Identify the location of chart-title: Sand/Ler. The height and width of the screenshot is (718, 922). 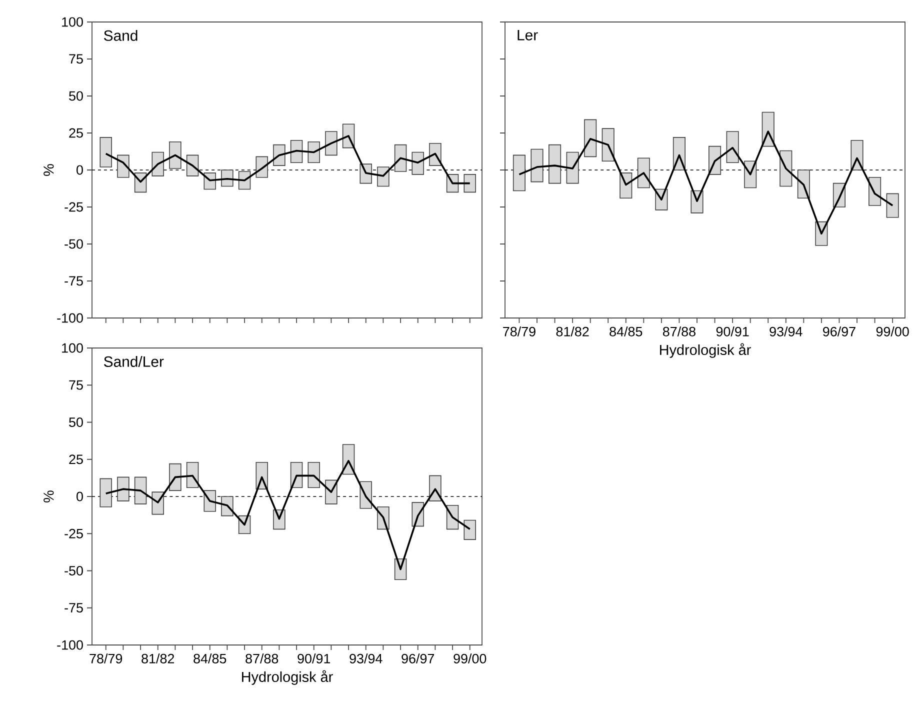
(134, 361).